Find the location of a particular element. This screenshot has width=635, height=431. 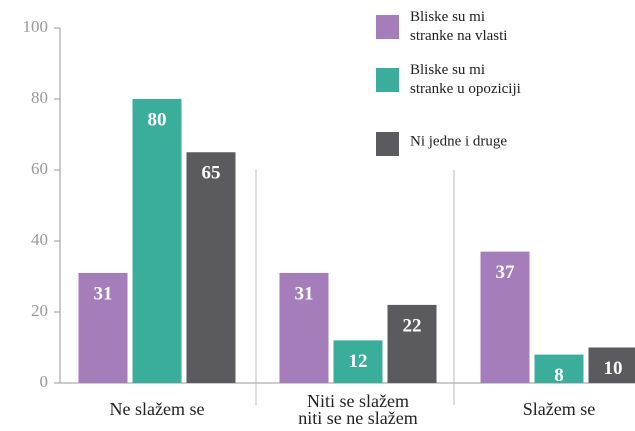

x-tick-label: Slažem se is located at coordinates (559, 409).